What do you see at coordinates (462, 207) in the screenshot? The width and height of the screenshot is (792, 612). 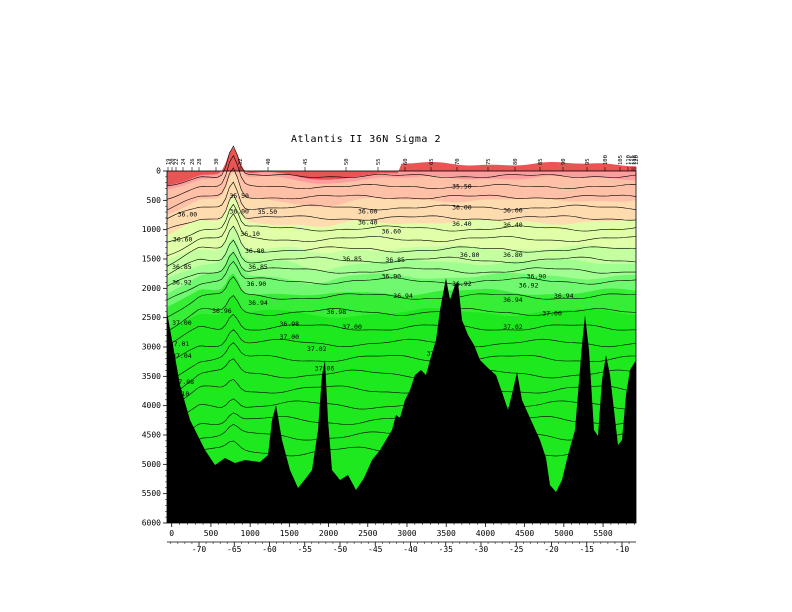 I see `contour-label-6: 36.00` at bounding box center [462, 207].